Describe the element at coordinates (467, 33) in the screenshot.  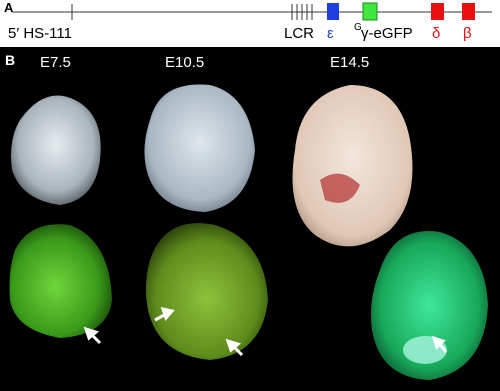
I see `gene-label: β` at that location.